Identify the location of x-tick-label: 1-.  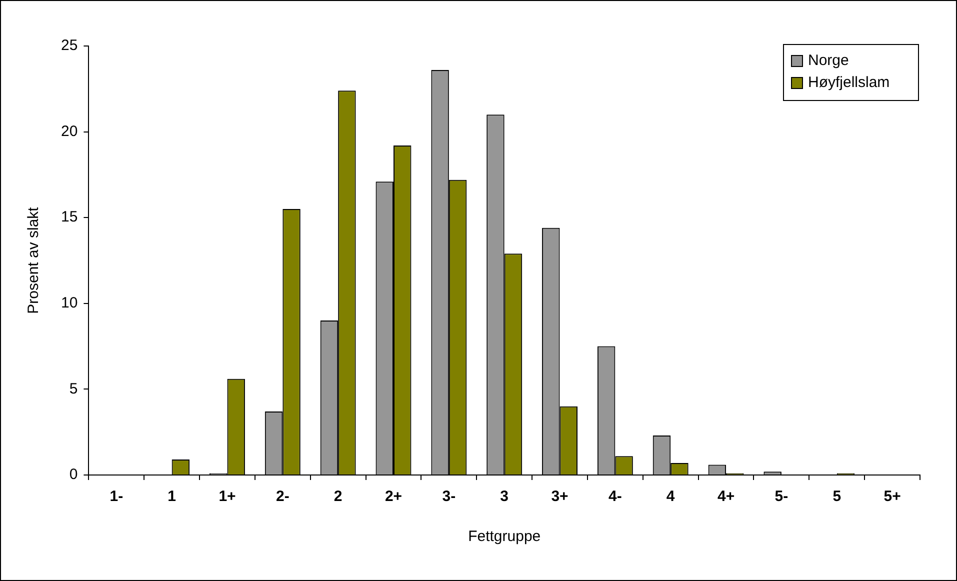
(117, 497).